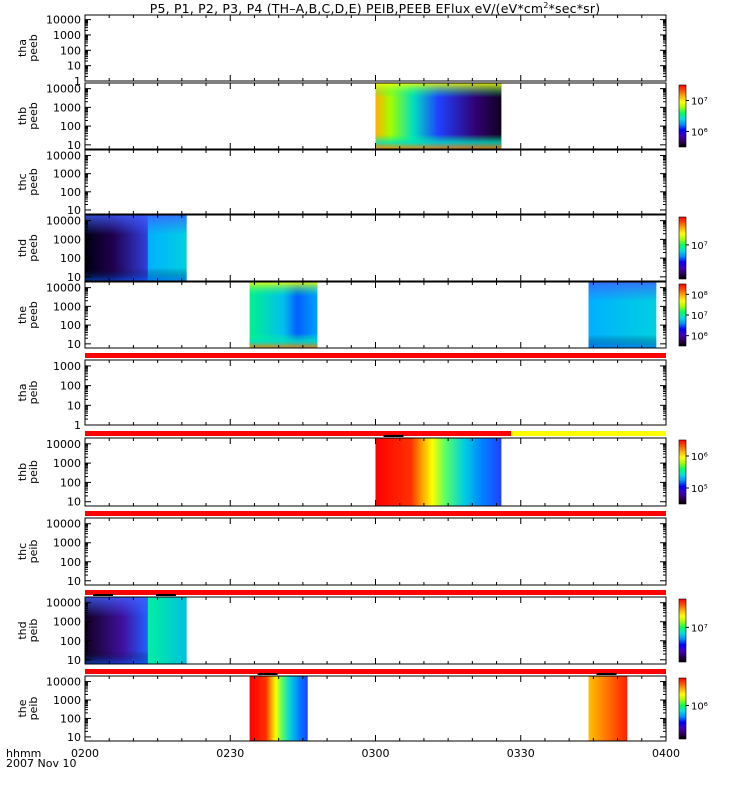 The height and width of the screenshot is (800, 750). What do you see at coordinates (699, 316) in the screenshot?
I see `the-peeb-colorbar-label: 10⁷` at bounding box center [699, 316].